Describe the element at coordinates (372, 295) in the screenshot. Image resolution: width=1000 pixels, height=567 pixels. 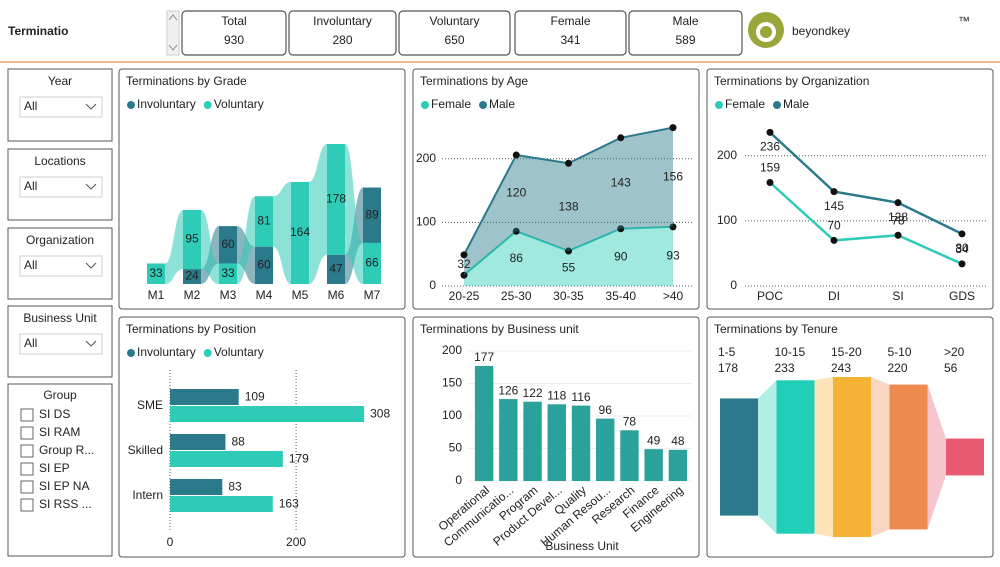
I see `x-tick-label: M7` at that location.